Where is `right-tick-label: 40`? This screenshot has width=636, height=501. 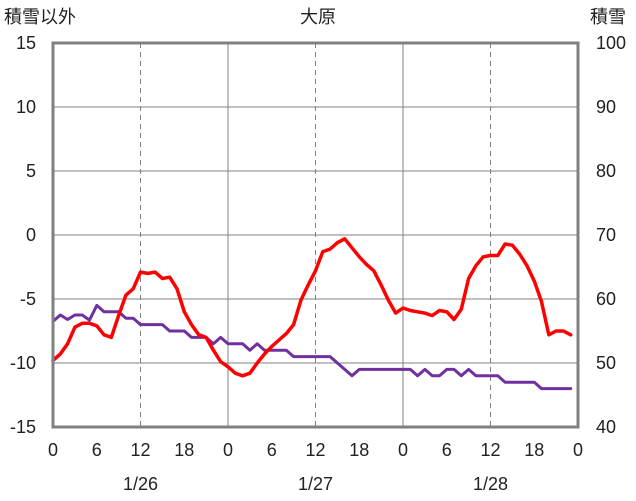 right-tick-label: 40 is located at coordinates (606, 427).